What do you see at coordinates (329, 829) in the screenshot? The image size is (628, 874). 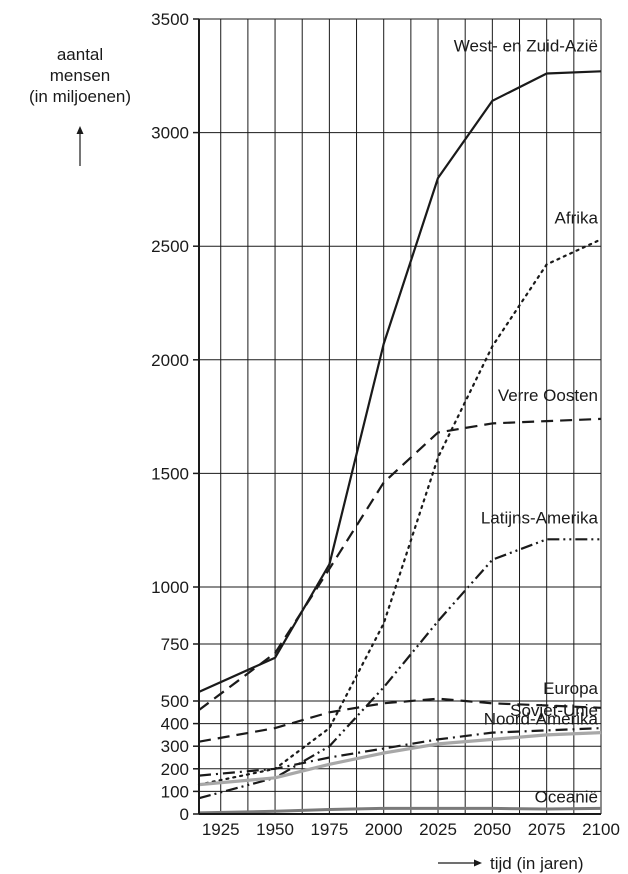 I see `x-tick-label: 1975` at bounding box center [329, 829].